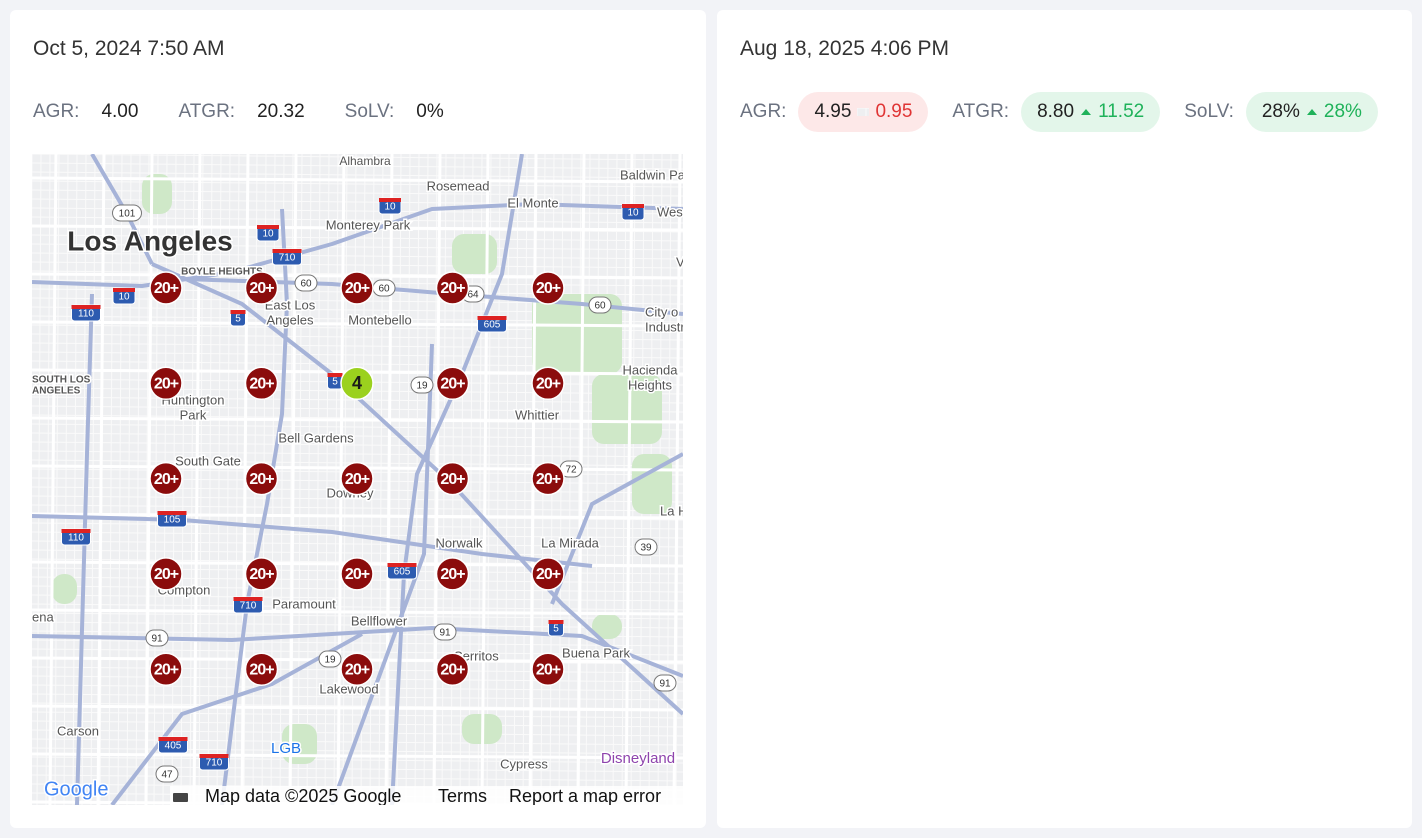  What do you see at coordinates (172, 520) in the screenshot?
I see `shield-label: 105` at bounding box center [172, 520].